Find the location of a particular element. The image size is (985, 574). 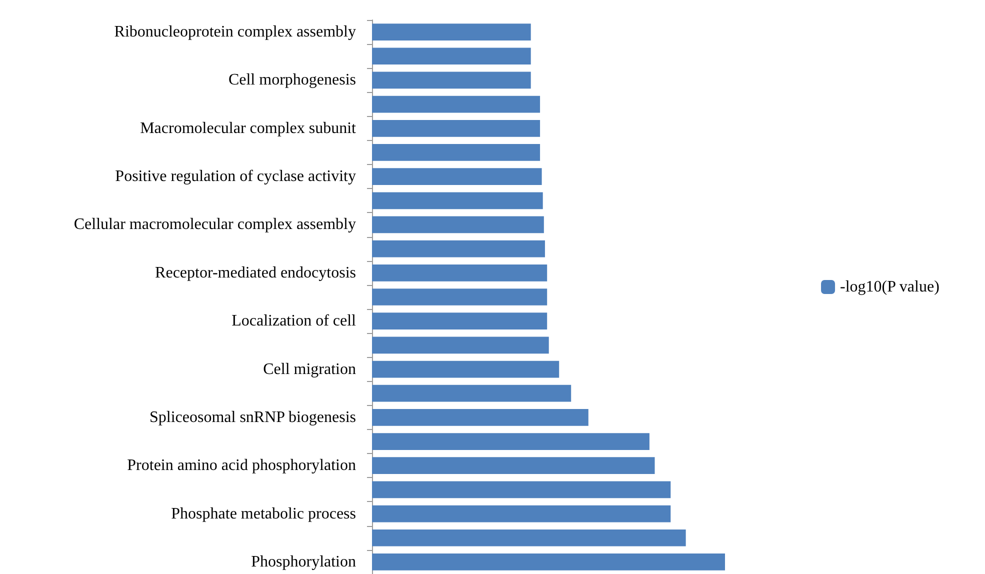

y-tick-label: Localization of cell is located at coordinates (294, 321).